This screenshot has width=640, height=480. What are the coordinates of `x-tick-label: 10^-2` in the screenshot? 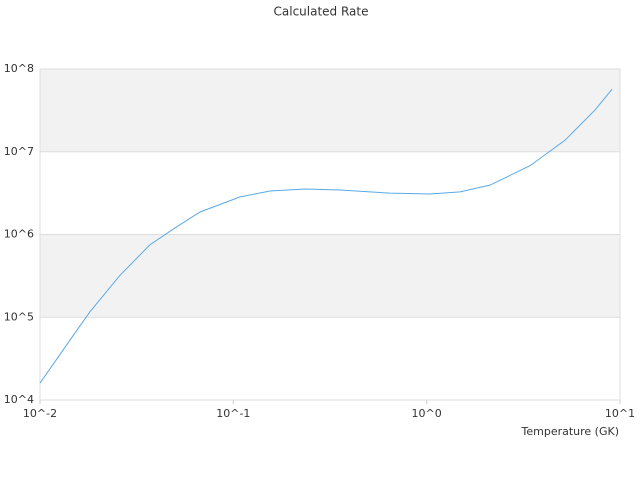 It's located at (40, 413).